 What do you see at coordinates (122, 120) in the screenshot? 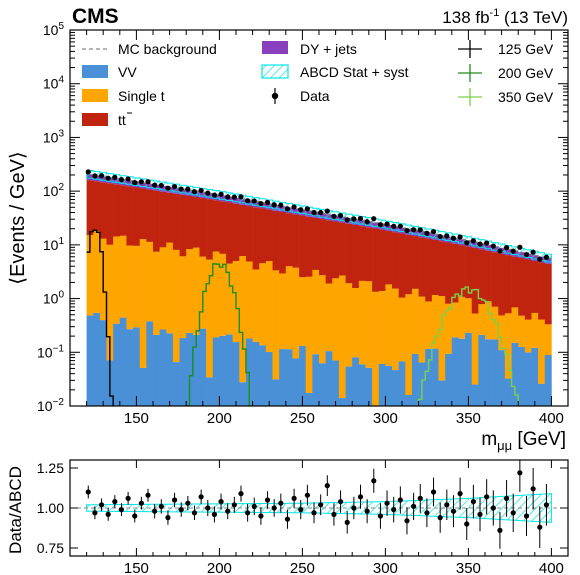
I see `legend-label-ttbar: tt` at bounding box center [122, 120].